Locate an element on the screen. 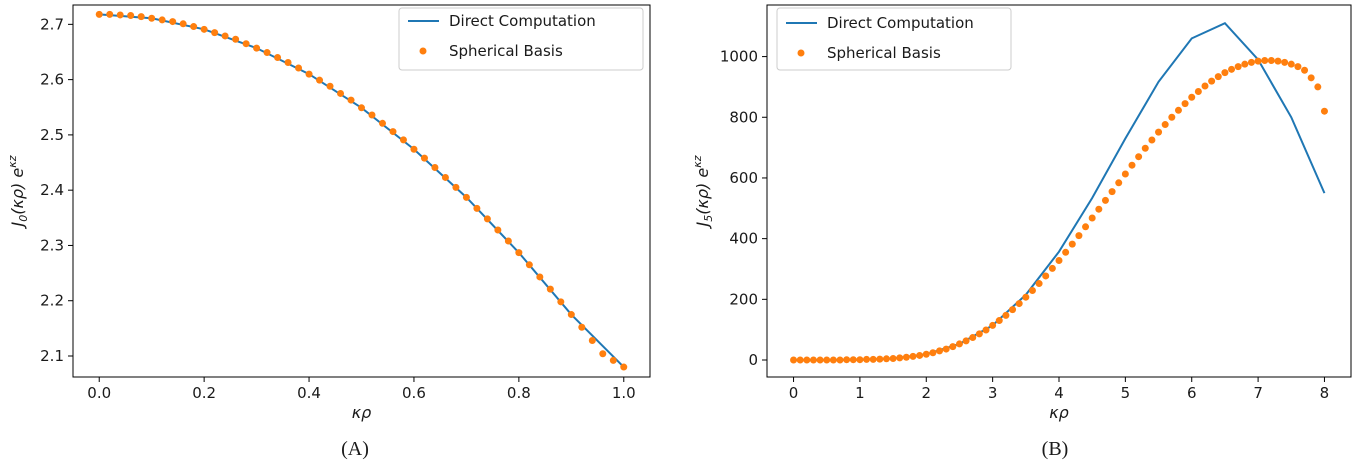 The width and height of the screenshot is (1358, 468). panel-b-caption: (B) is located at coordinates (1055, 449).